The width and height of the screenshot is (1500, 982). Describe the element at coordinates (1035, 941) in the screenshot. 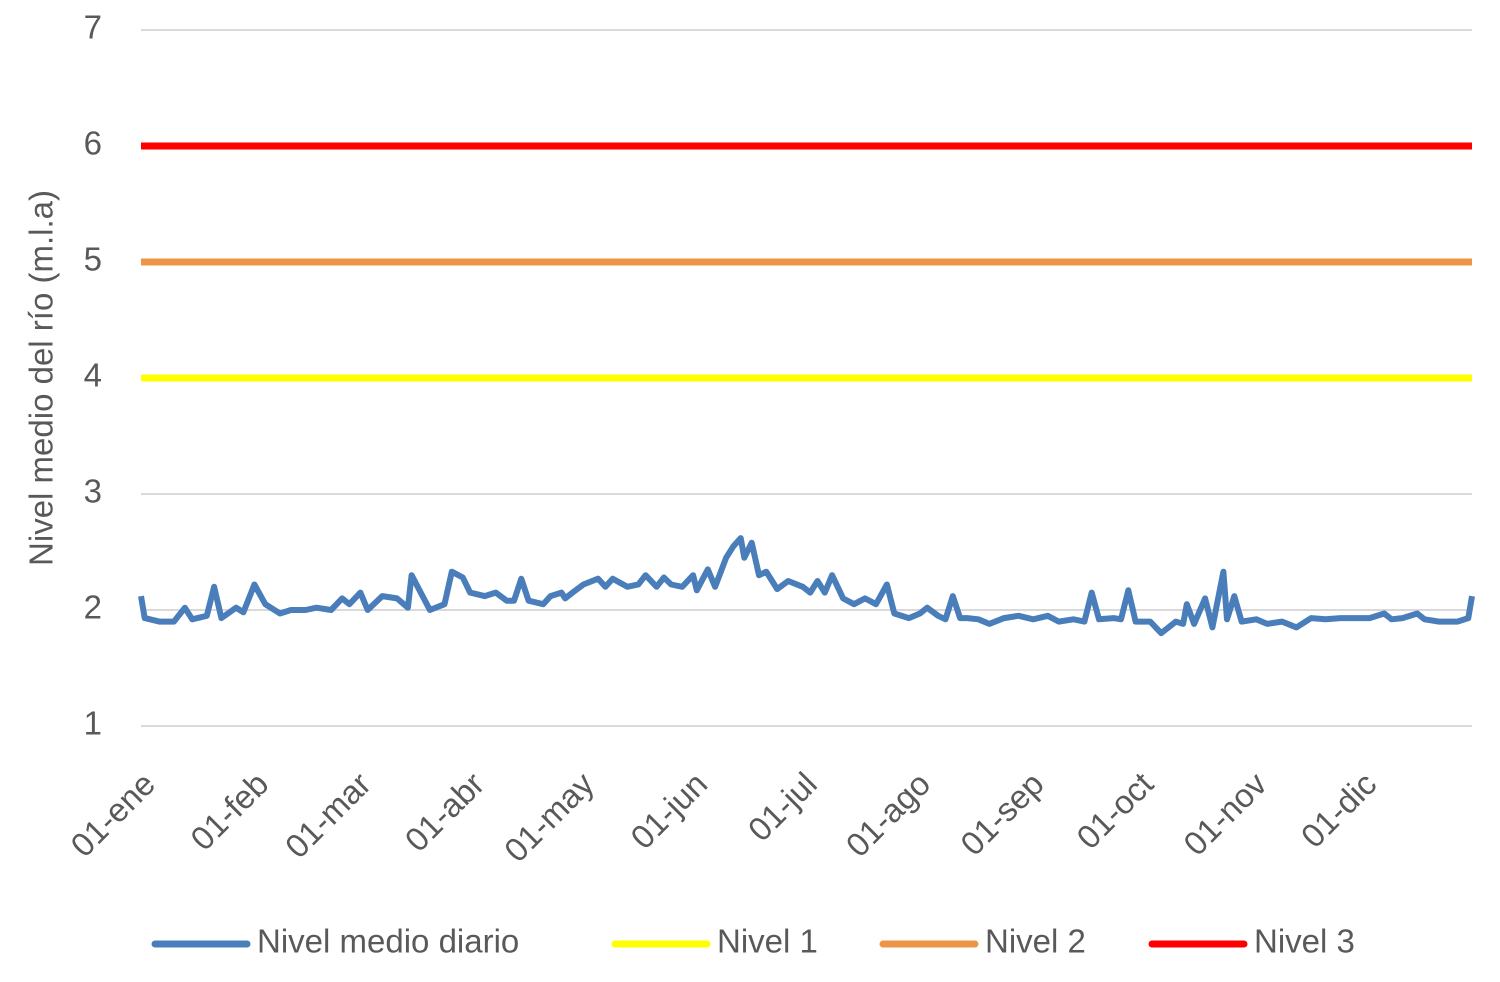

I see `legend-label: Nivel 2` at that location.